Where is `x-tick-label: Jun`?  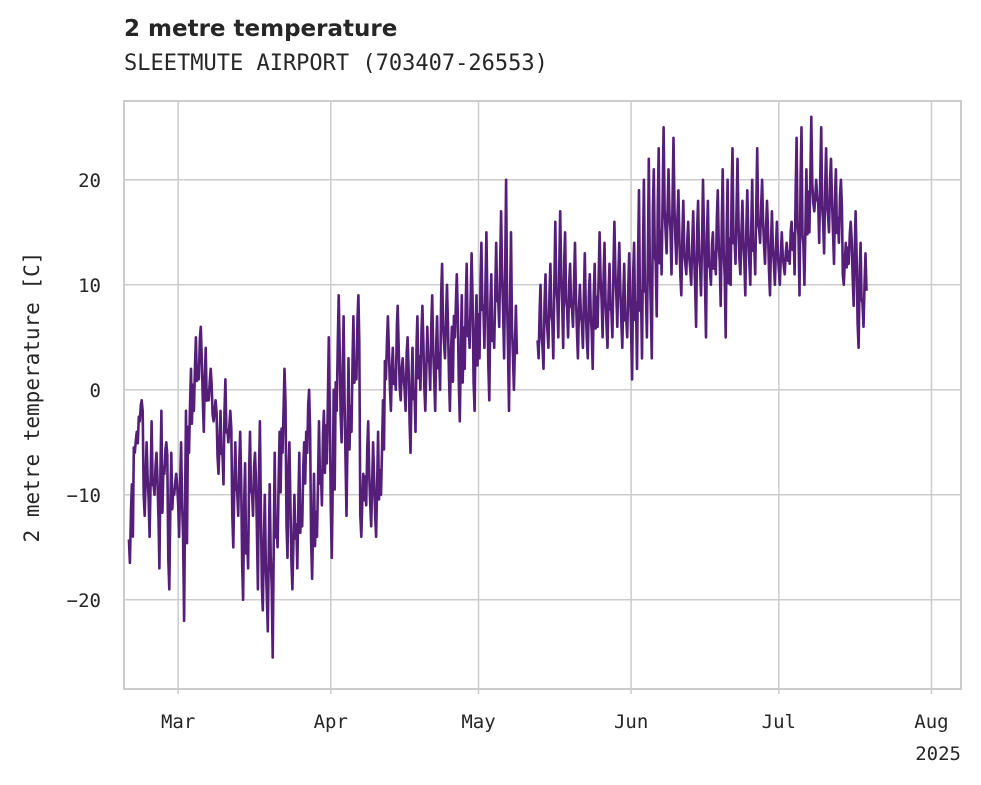
x-tick-label: Jun is located at coordinates (631, 722).